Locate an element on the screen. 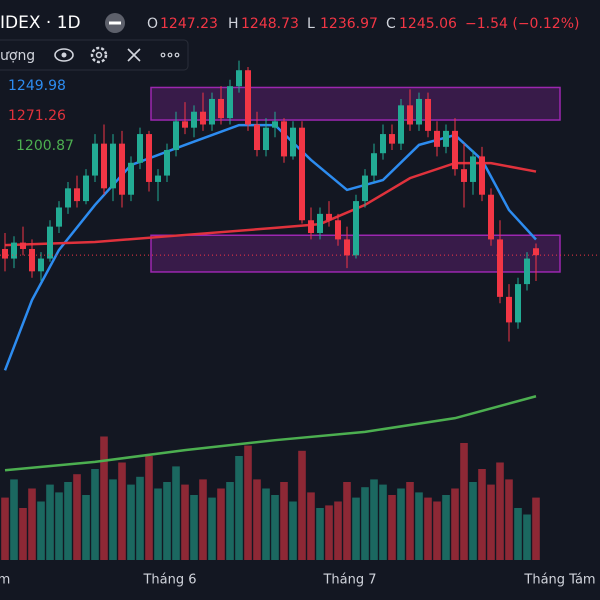 This screenshot has width=600, height=600. ohlc-value: 1245.06 is located at coordinates (428, 24).